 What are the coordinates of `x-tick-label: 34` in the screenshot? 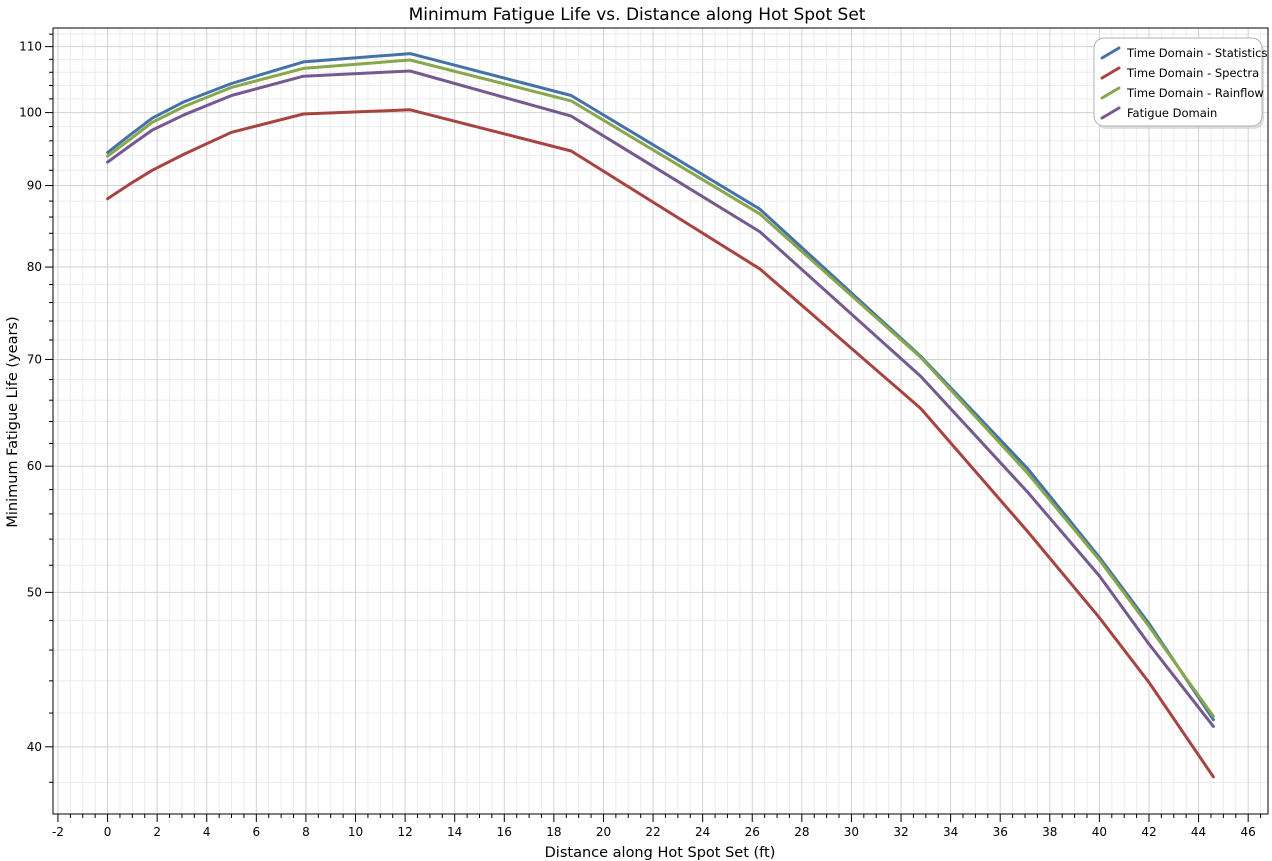 It's located at (950, 832).